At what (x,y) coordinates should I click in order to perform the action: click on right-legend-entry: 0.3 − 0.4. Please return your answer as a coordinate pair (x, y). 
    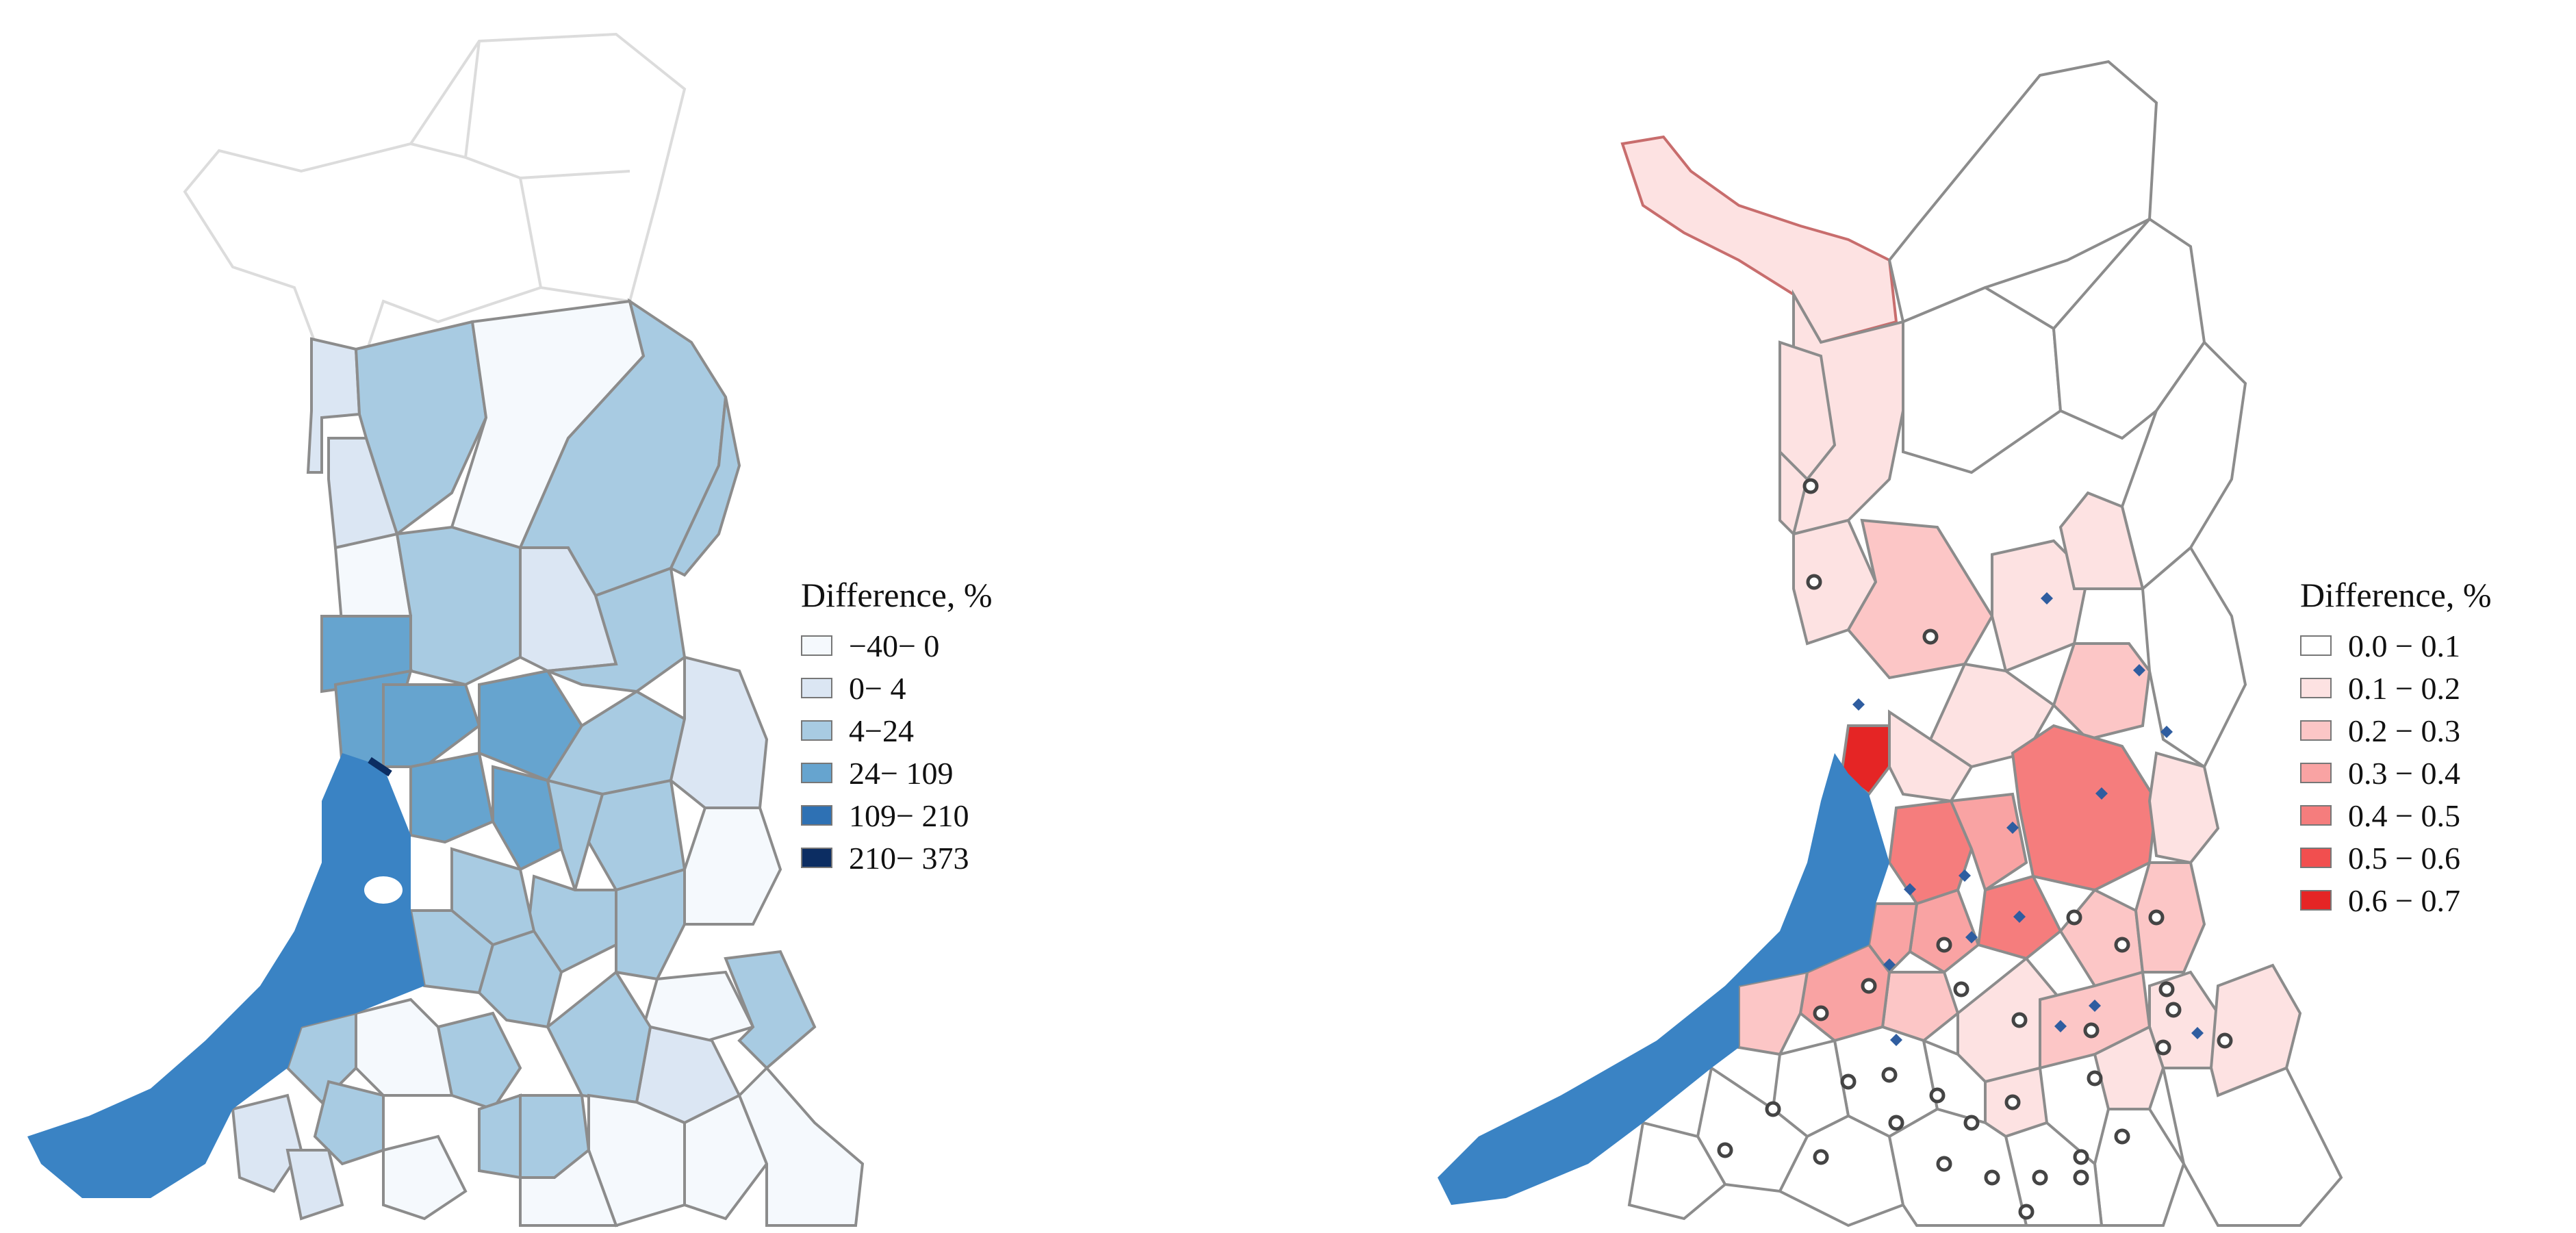
    Looking at the image, I should click on (2395, 773).